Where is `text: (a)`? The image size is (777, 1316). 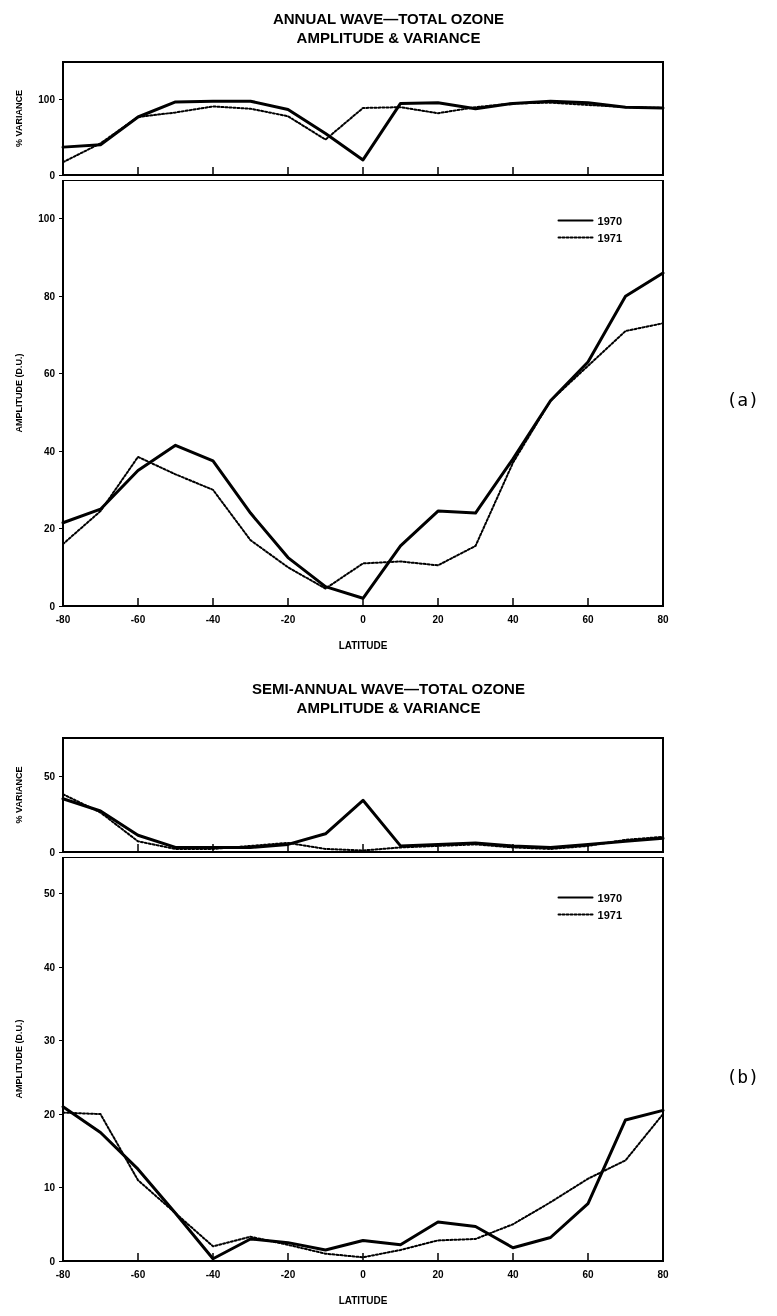 text: (a) is located at coordinates (742, 399).